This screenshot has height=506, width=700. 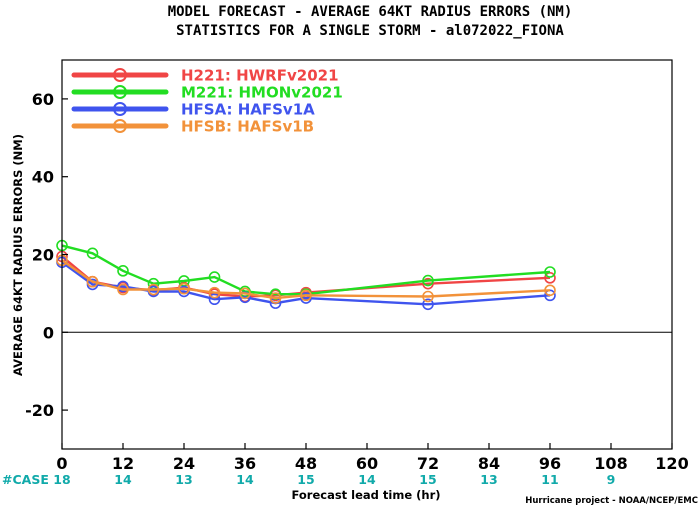 What do you see at coordinates (247, 127) in the screenshot?
I see `legend-label: HFSB: HAFSv1B` at bounding box center [247, 127].